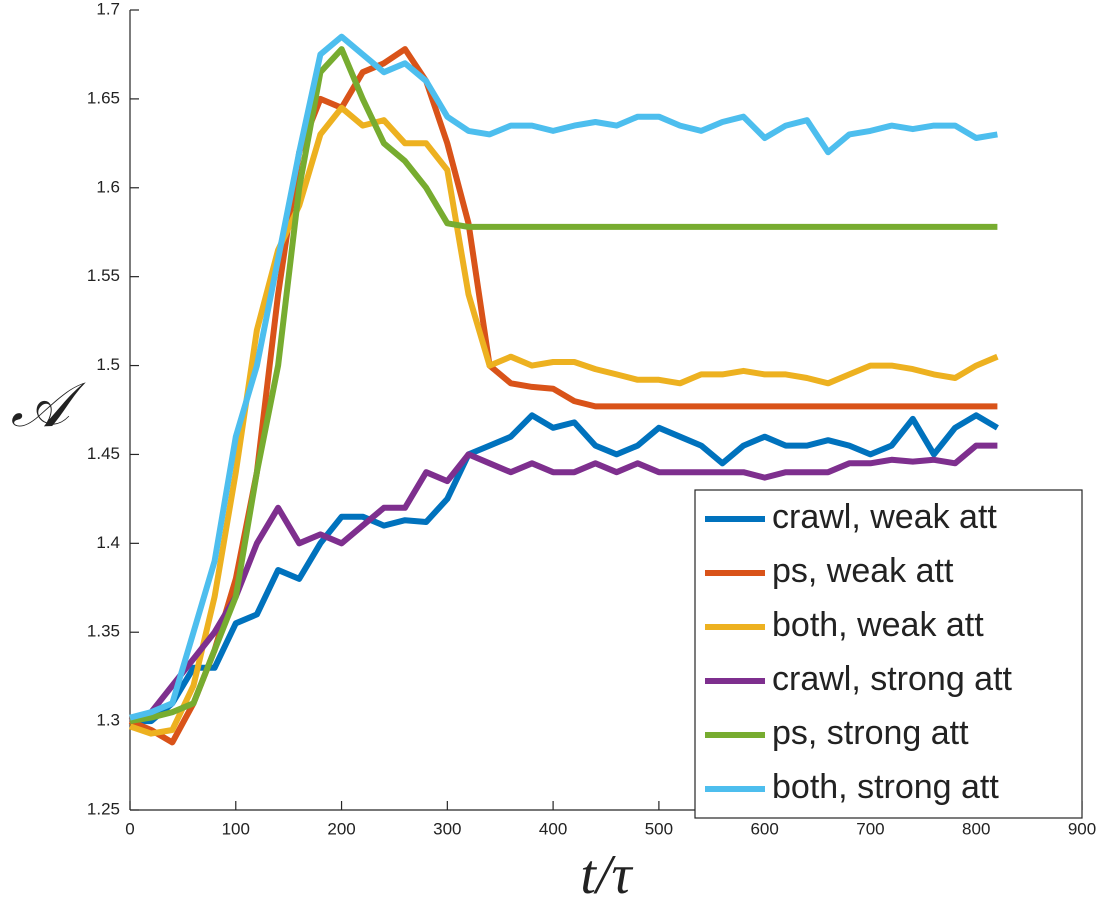 This screenshot has width=1114, height=921. I want to click on x-tick-label: 800, so click(976, 828).